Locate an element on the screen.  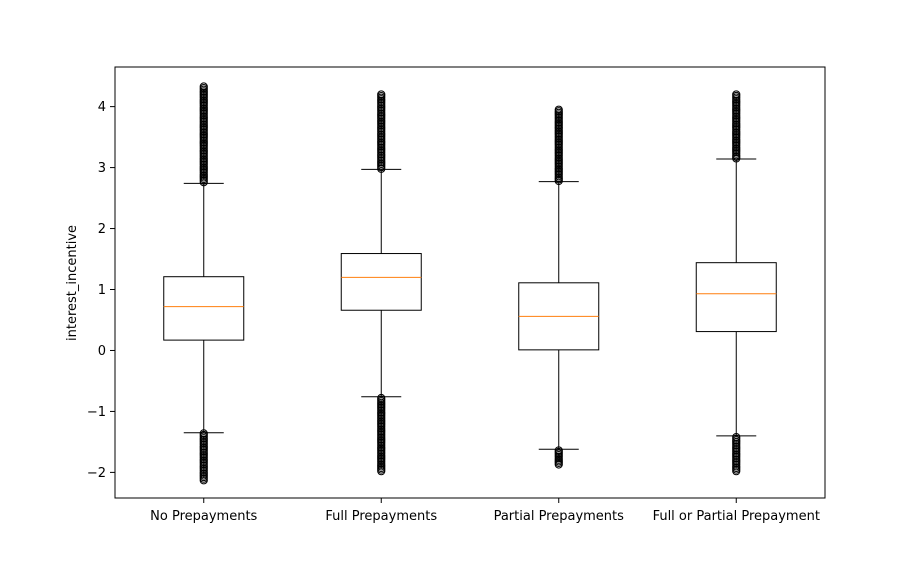
y-tick-label: 4 is located at coordinates (102, 107).